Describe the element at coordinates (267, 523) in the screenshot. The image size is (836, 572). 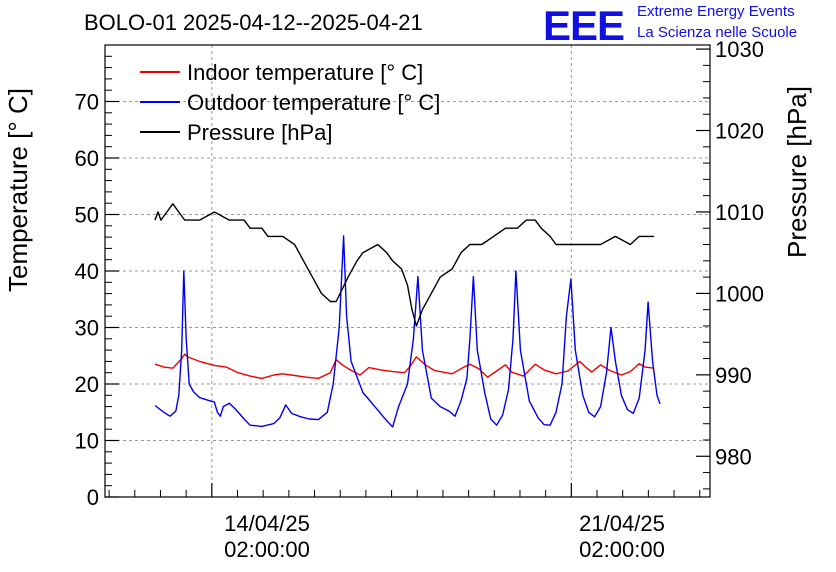
I see `x-tick-date: 14/04/25` at that location.